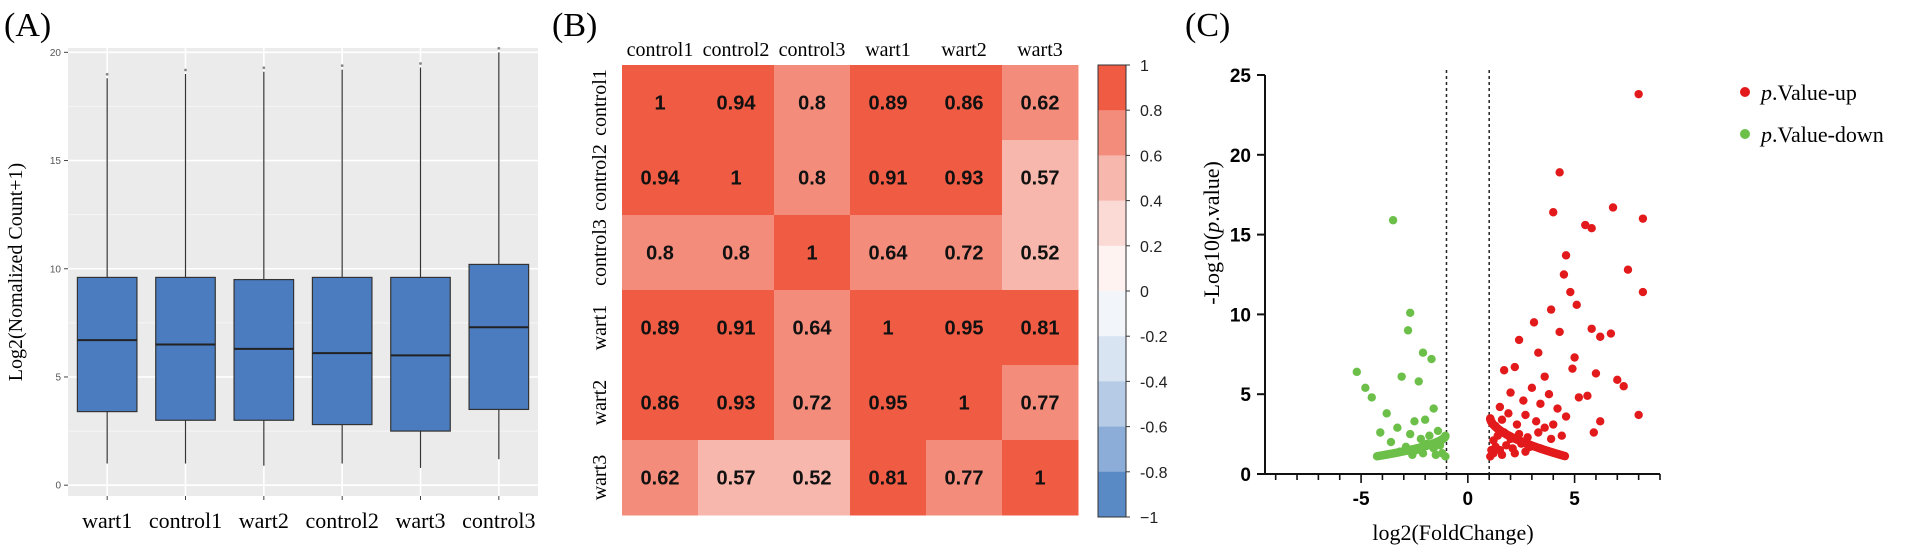  Describe the element at coordinates (59, 270) in the screenshot. I see `boxplot-y-ticks: 0 5 10 15 20` at that location.